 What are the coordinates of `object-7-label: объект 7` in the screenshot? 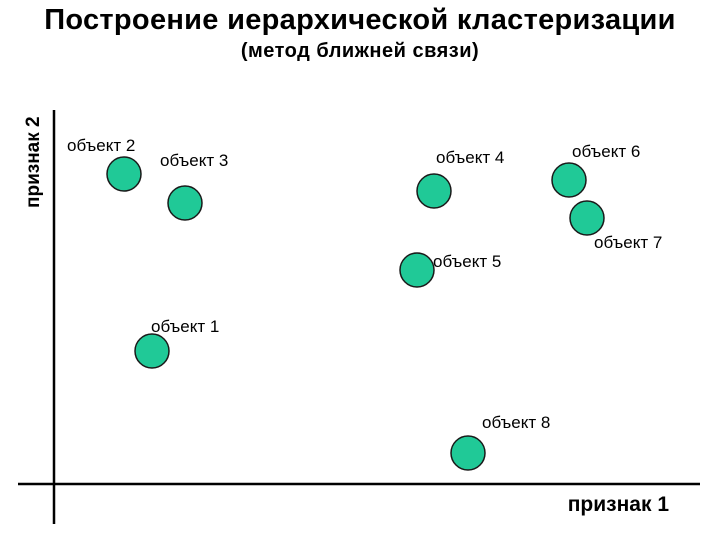 It's located at (628, 242).